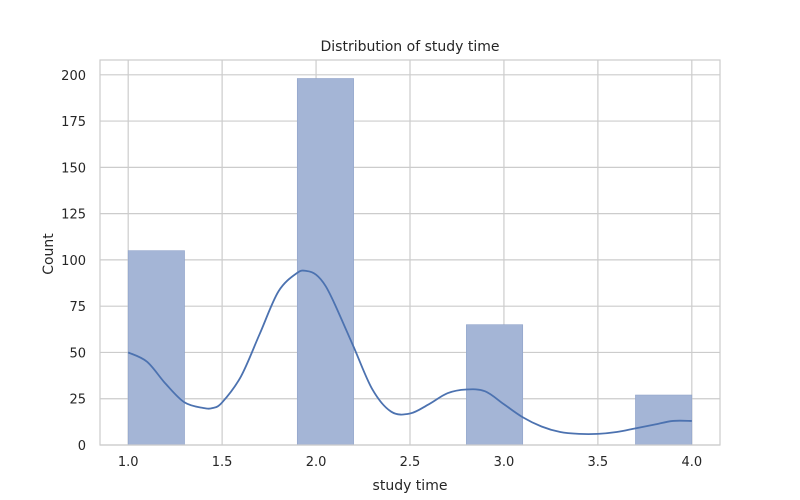 This screenshot has height=500, width=800. I want to click on y-tick-label: 125, so click(73, 215).